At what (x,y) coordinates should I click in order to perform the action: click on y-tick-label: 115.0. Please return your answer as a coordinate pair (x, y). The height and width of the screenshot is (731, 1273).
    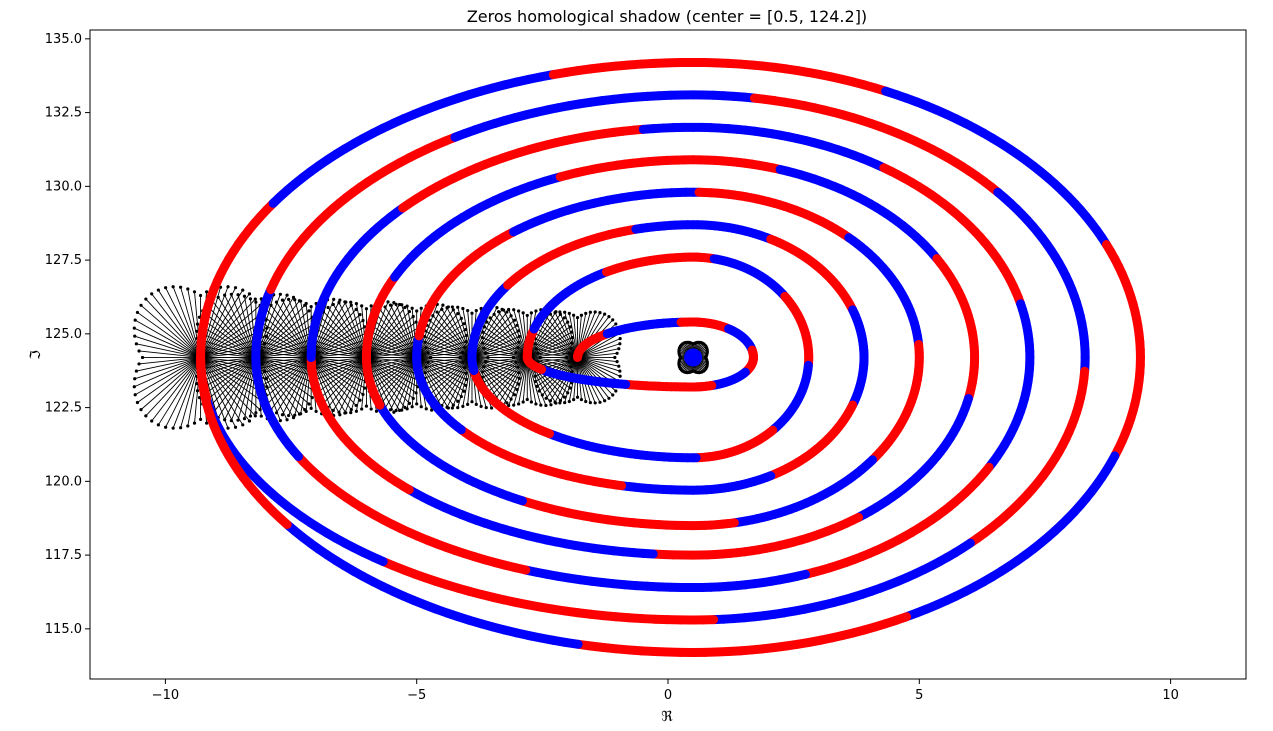
    Looking at the image, I should click on (63, 629).